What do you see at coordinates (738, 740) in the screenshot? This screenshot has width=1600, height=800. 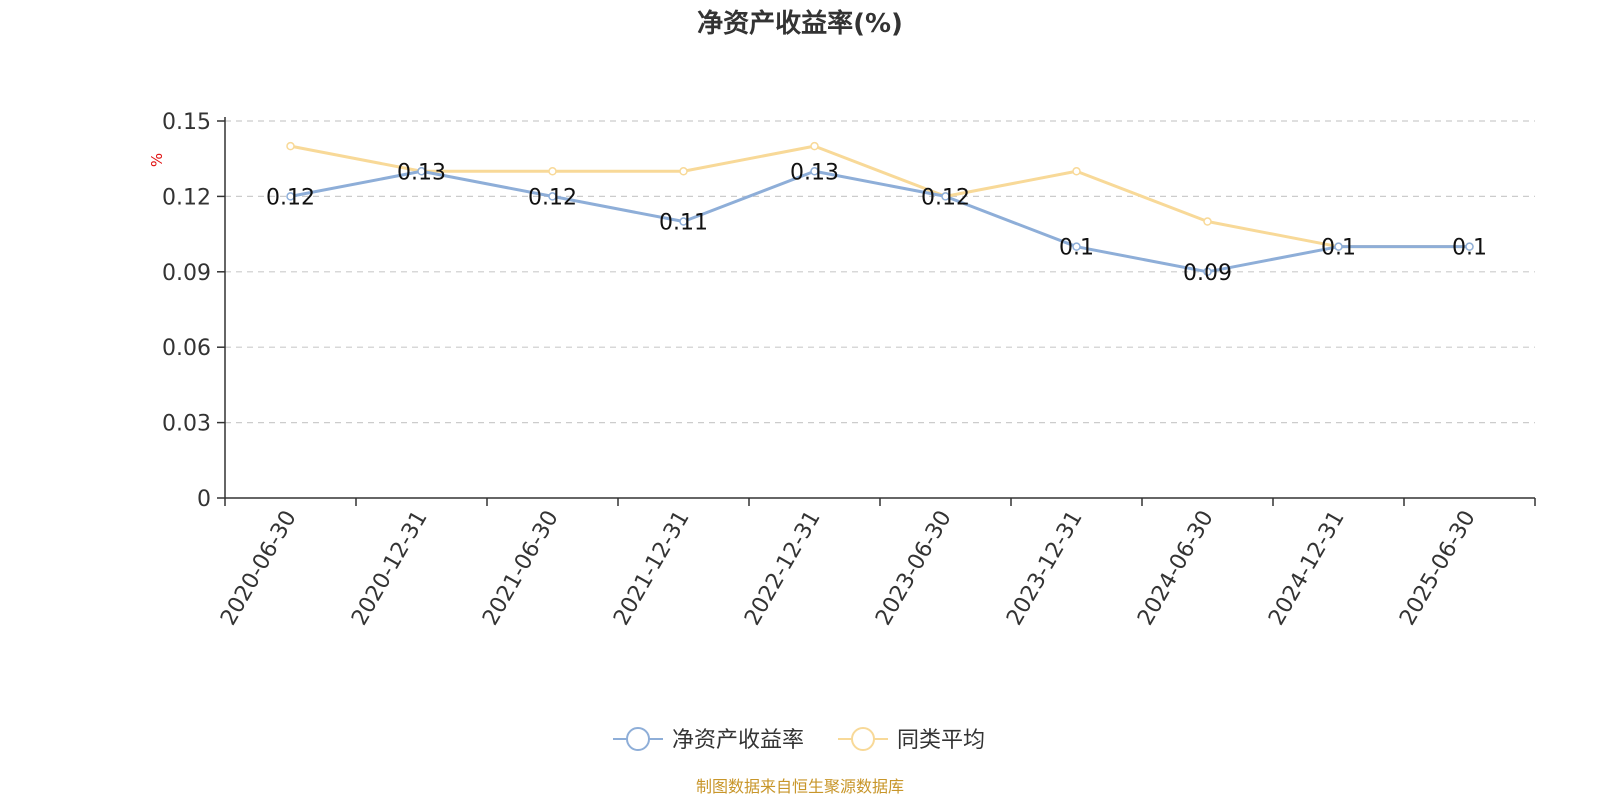 I see `legend-label: 净资产收益率` at bounding box center [738, 740].